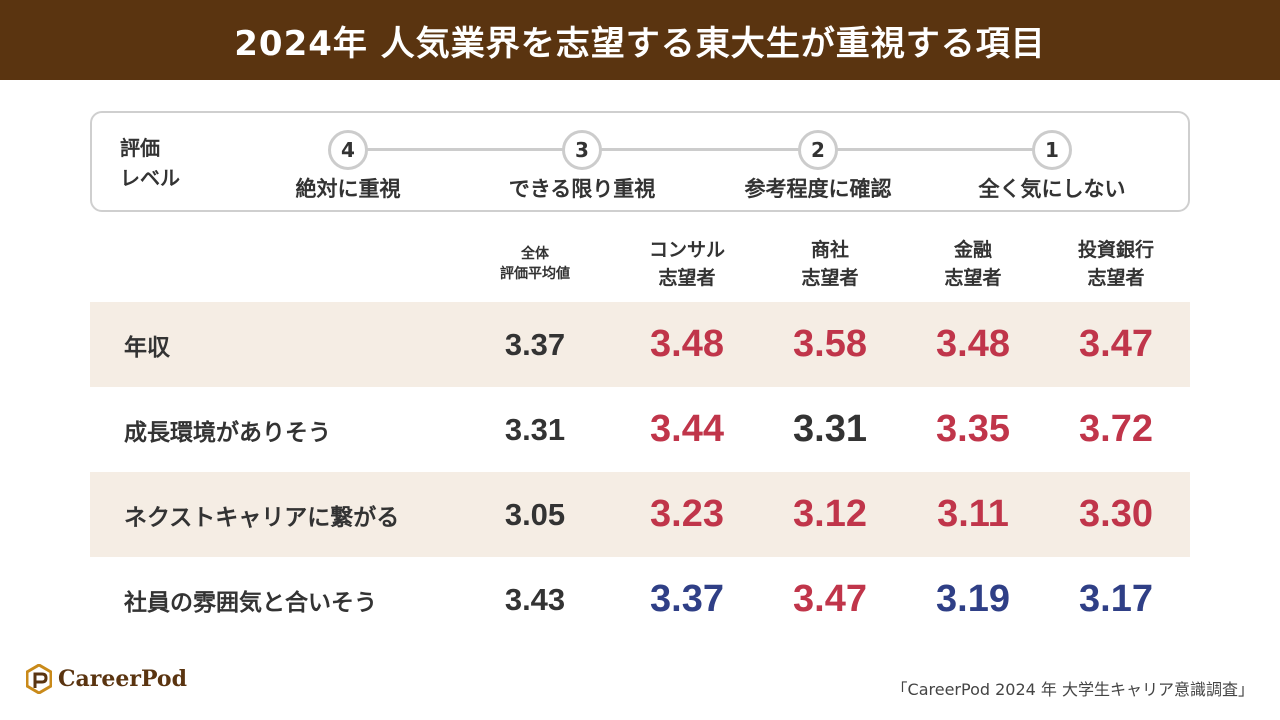  Describe the element at coordinates (535, 264) in the screenshot. I see `column-header-0: 全体 評価平均値` at that location.